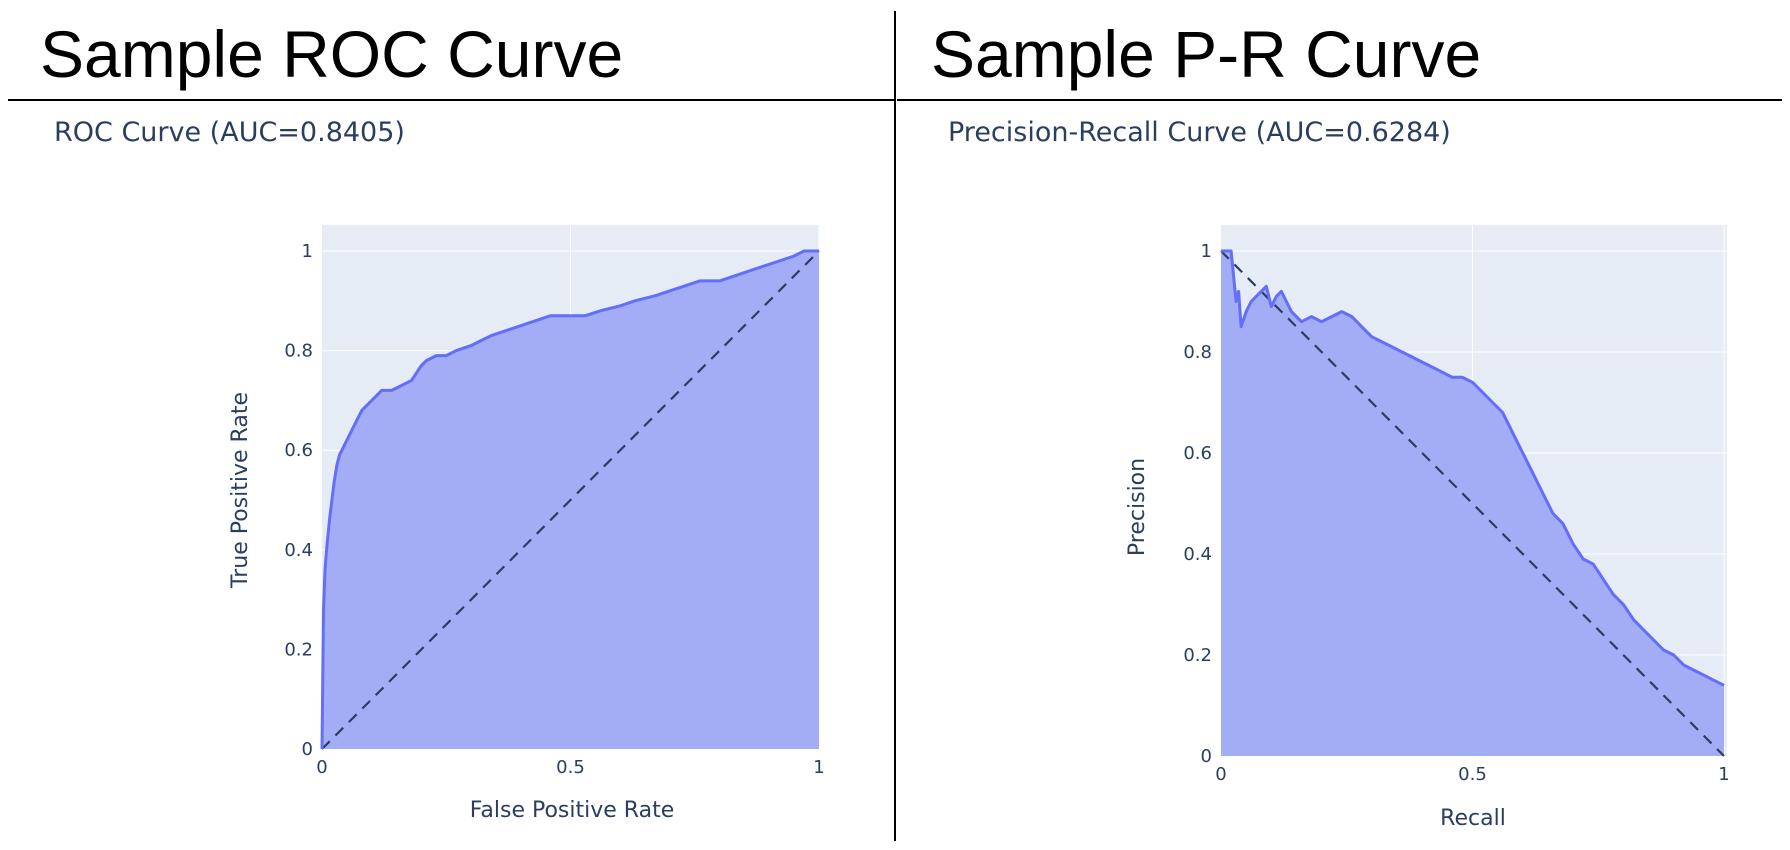 The width and height of the screenshot is (1790, 850). Describe the element at coordinates (240, 490) in the screenshot. I see `roc-y-axis-label: True Positive Rate` at that location.